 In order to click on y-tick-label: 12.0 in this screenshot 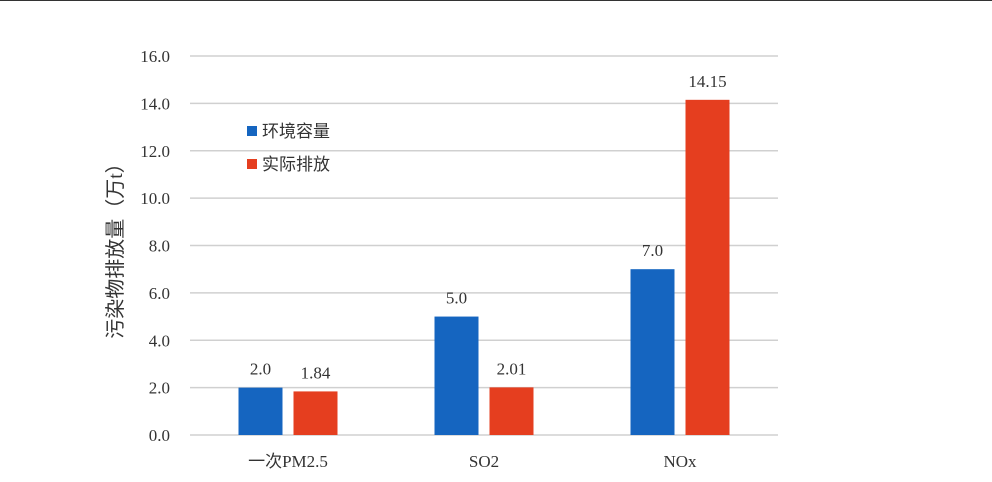, I will do `click(155, 151)`.